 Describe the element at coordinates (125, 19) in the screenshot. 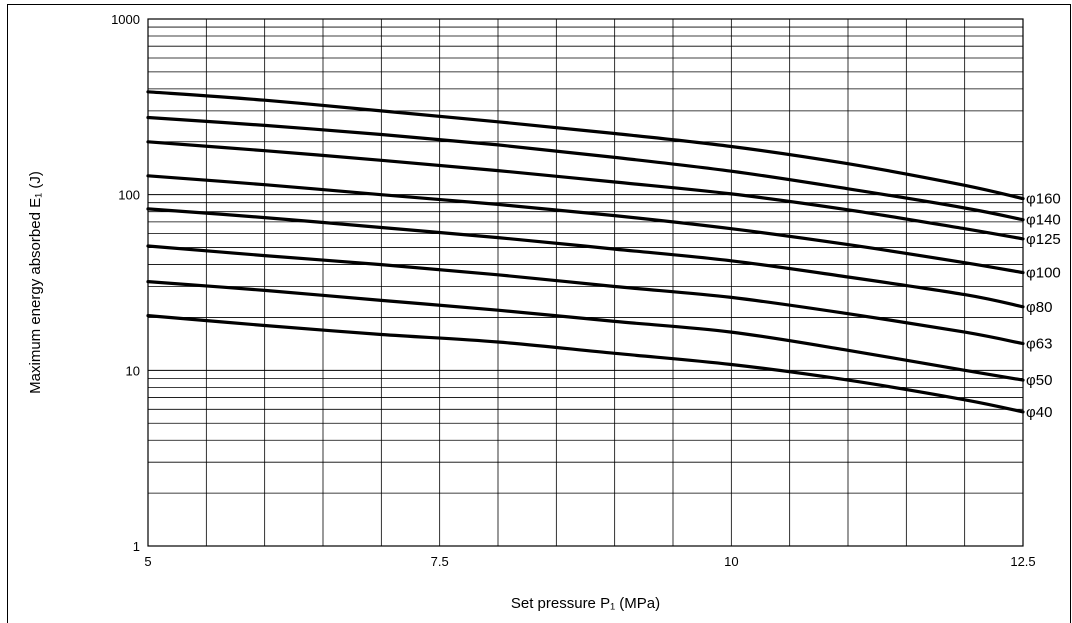

I see `y-tick-label: 1000` at that location.